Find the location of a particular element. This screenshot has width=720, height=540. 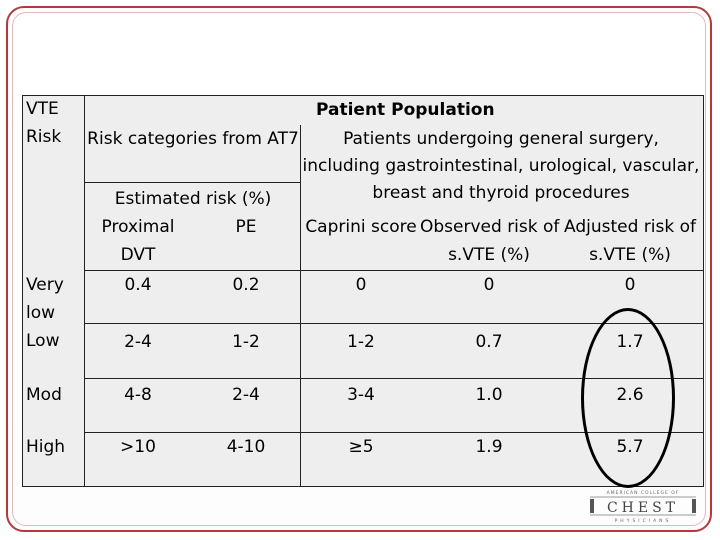

pe-header: PE is located at coordinates (246, 227).